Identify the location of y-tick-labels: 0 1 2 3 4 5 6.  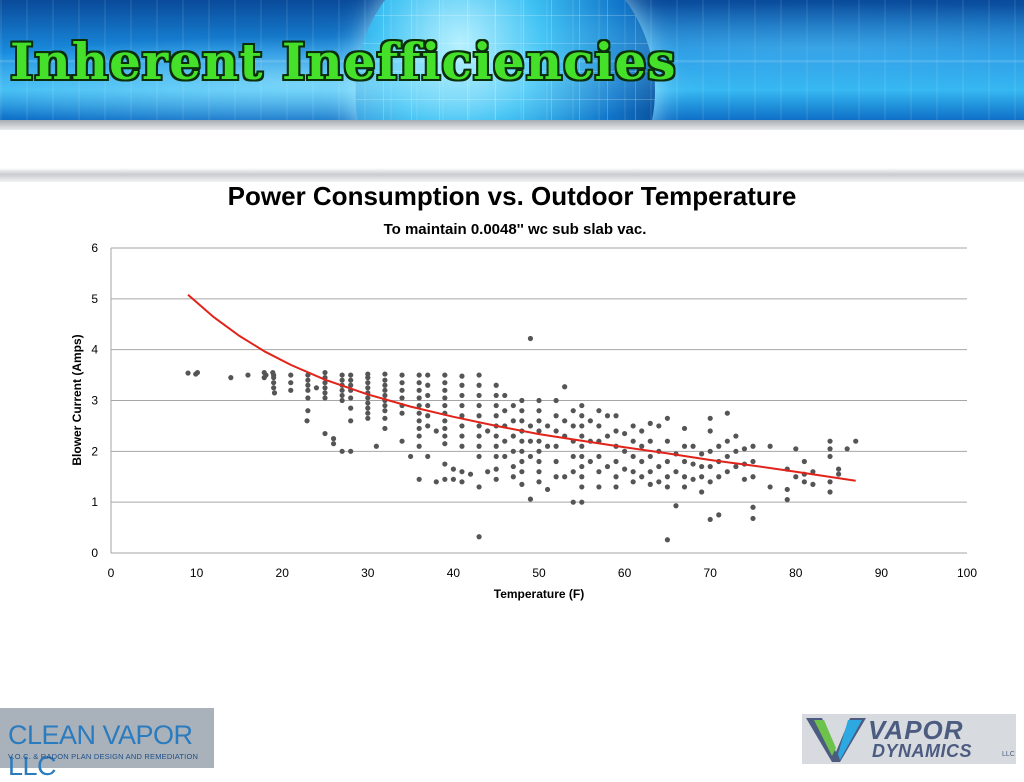
(94, 400).